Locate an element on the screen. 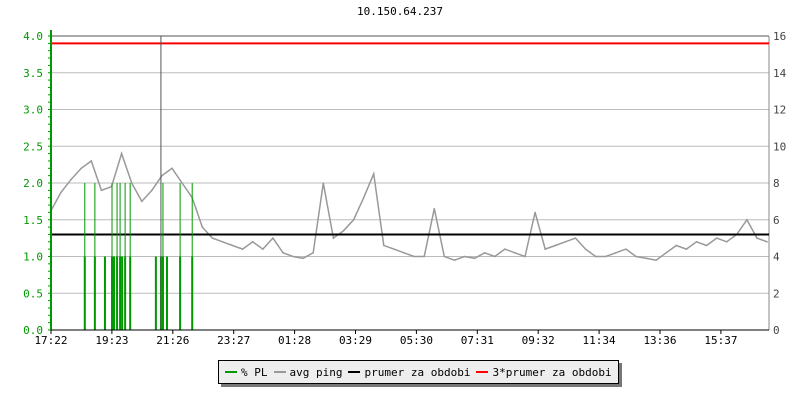  left-tick-label: 3.5 is located at coordinates (33, 73).